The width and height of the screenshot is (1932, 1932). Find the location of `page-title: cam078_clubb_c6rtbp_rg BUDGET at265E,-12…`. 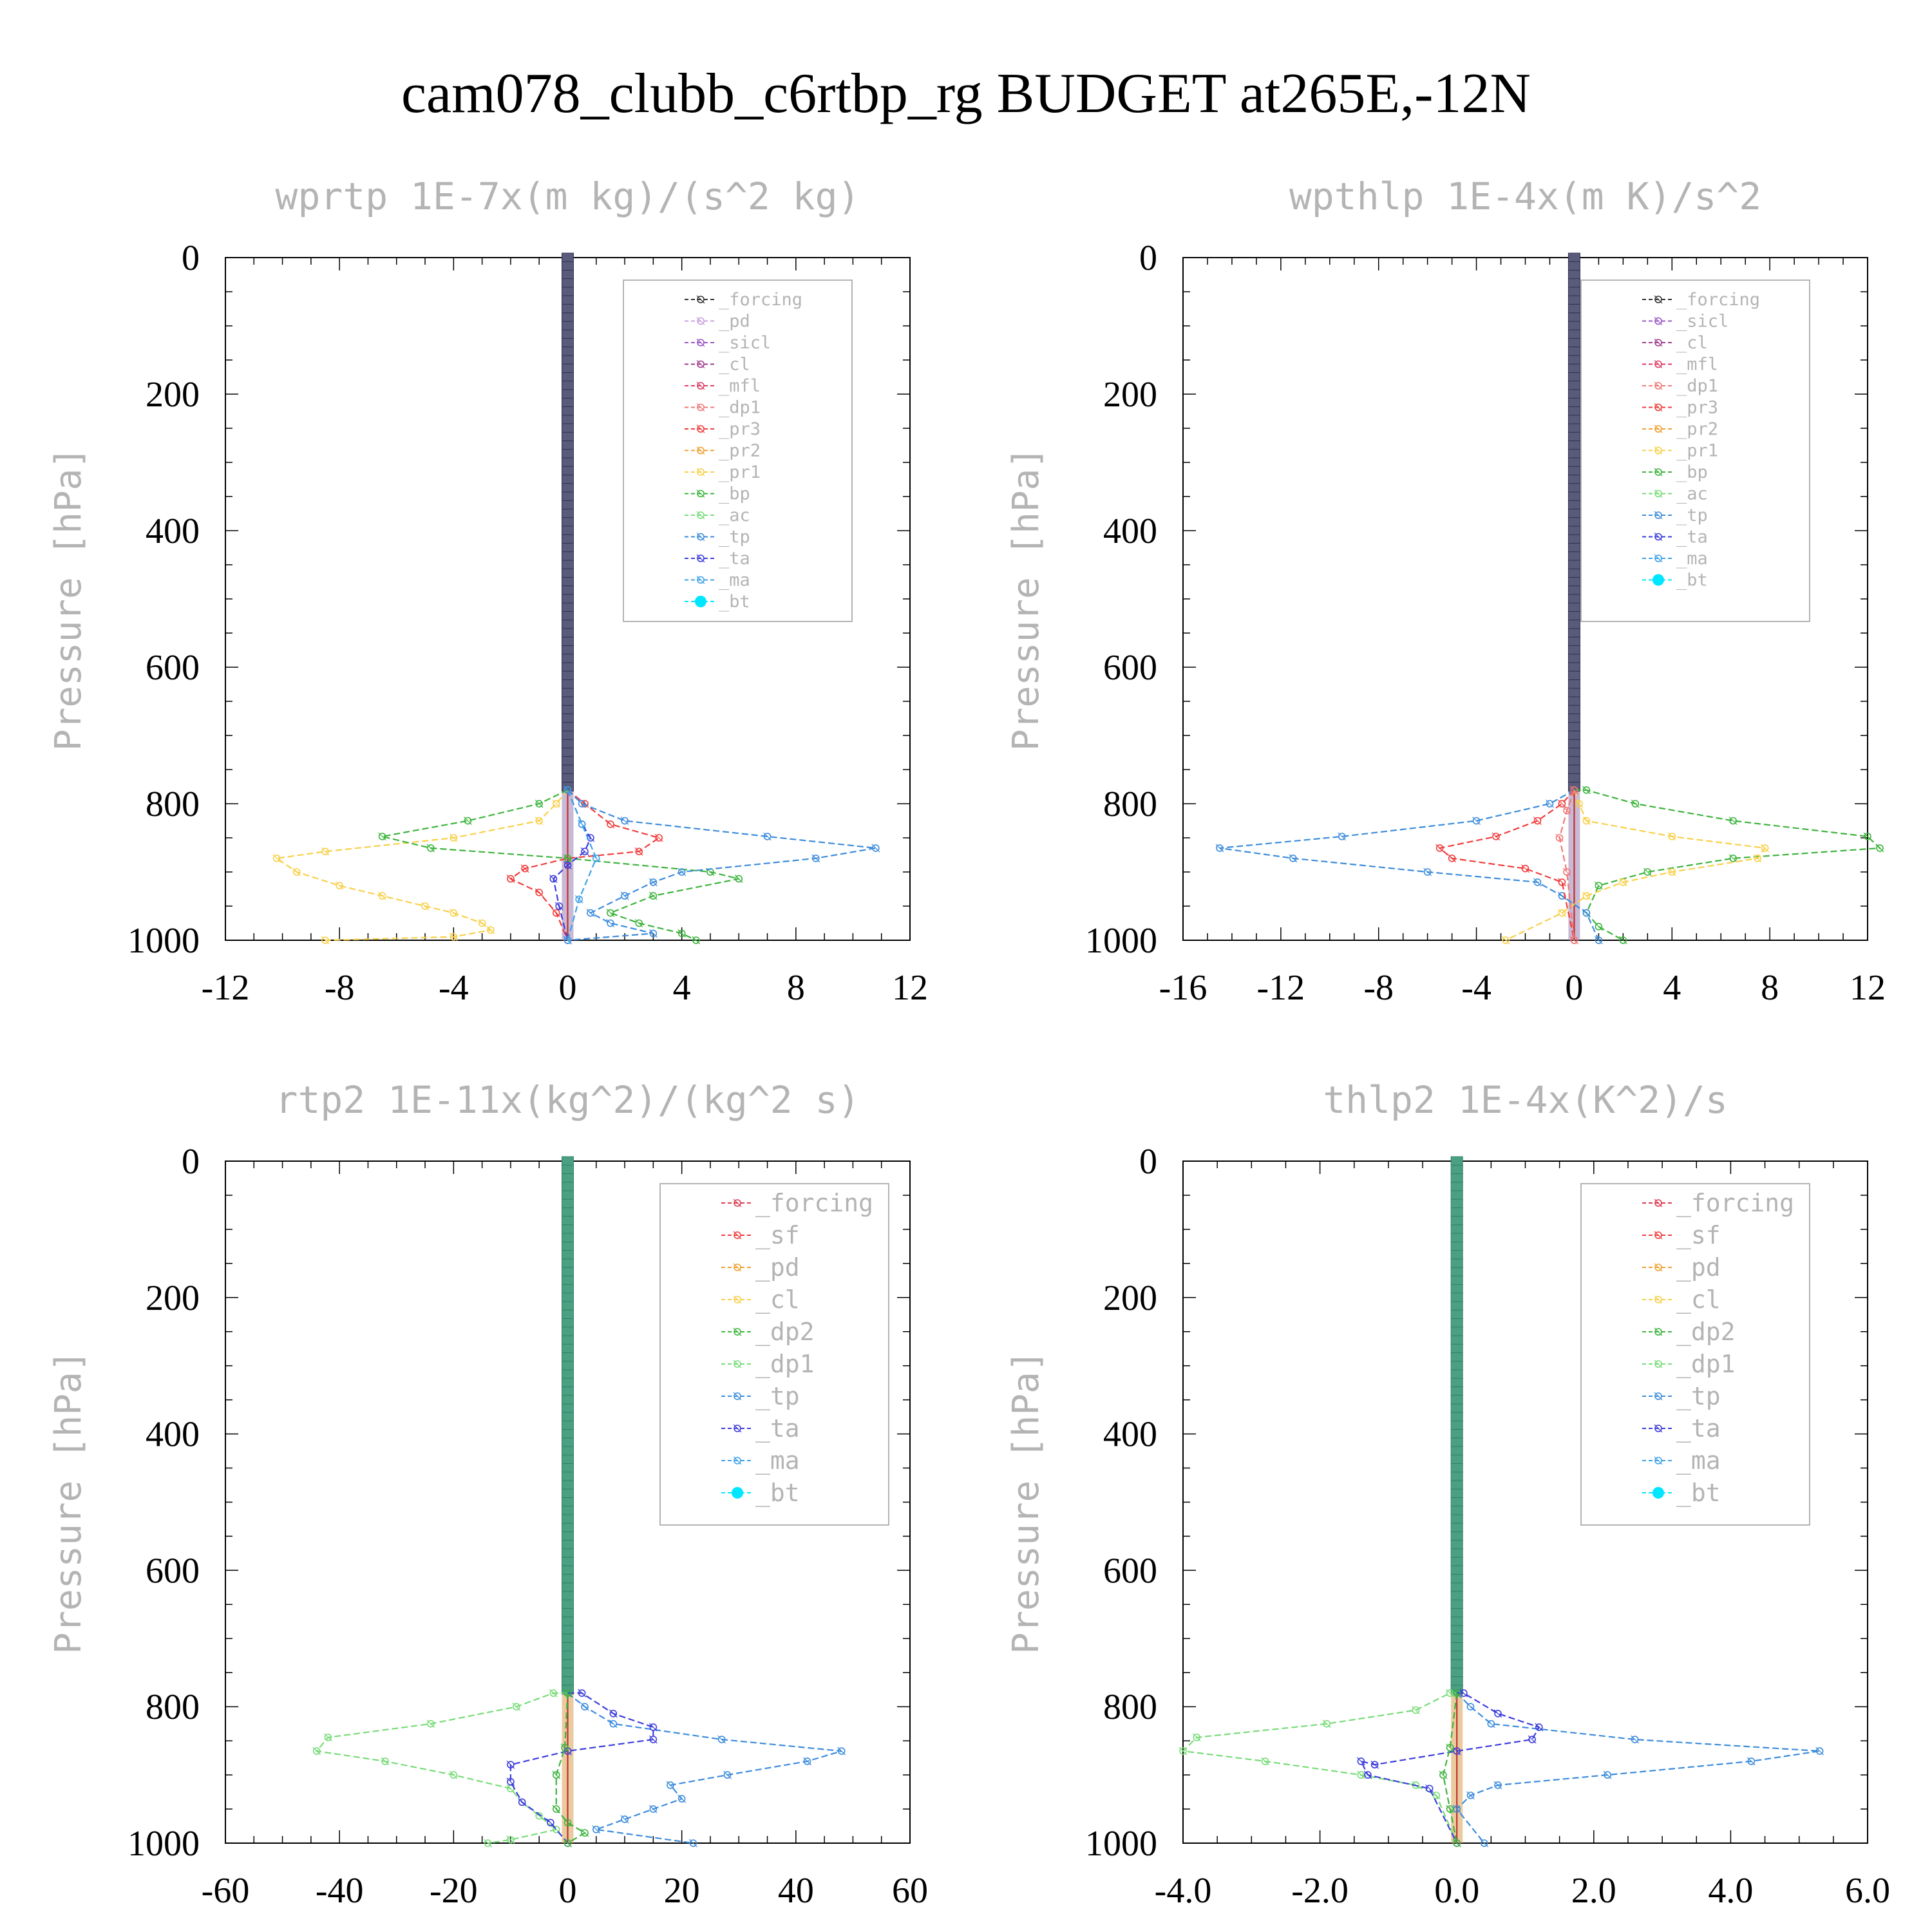

page-title: cam078_clubb_c6rtbp_rg BUDGET at265E,-12… is located at coordinates (966, 93).